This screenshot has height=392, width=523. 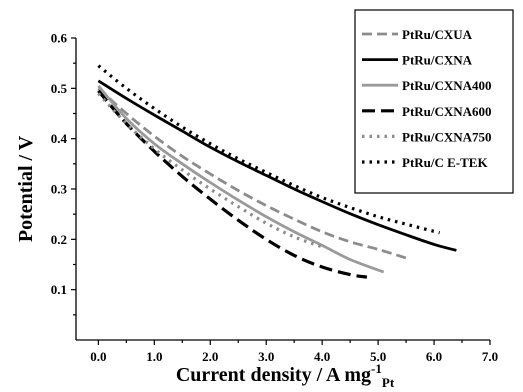 I want to click on y-tick-label: 0.1, so click(x=59, y=289).